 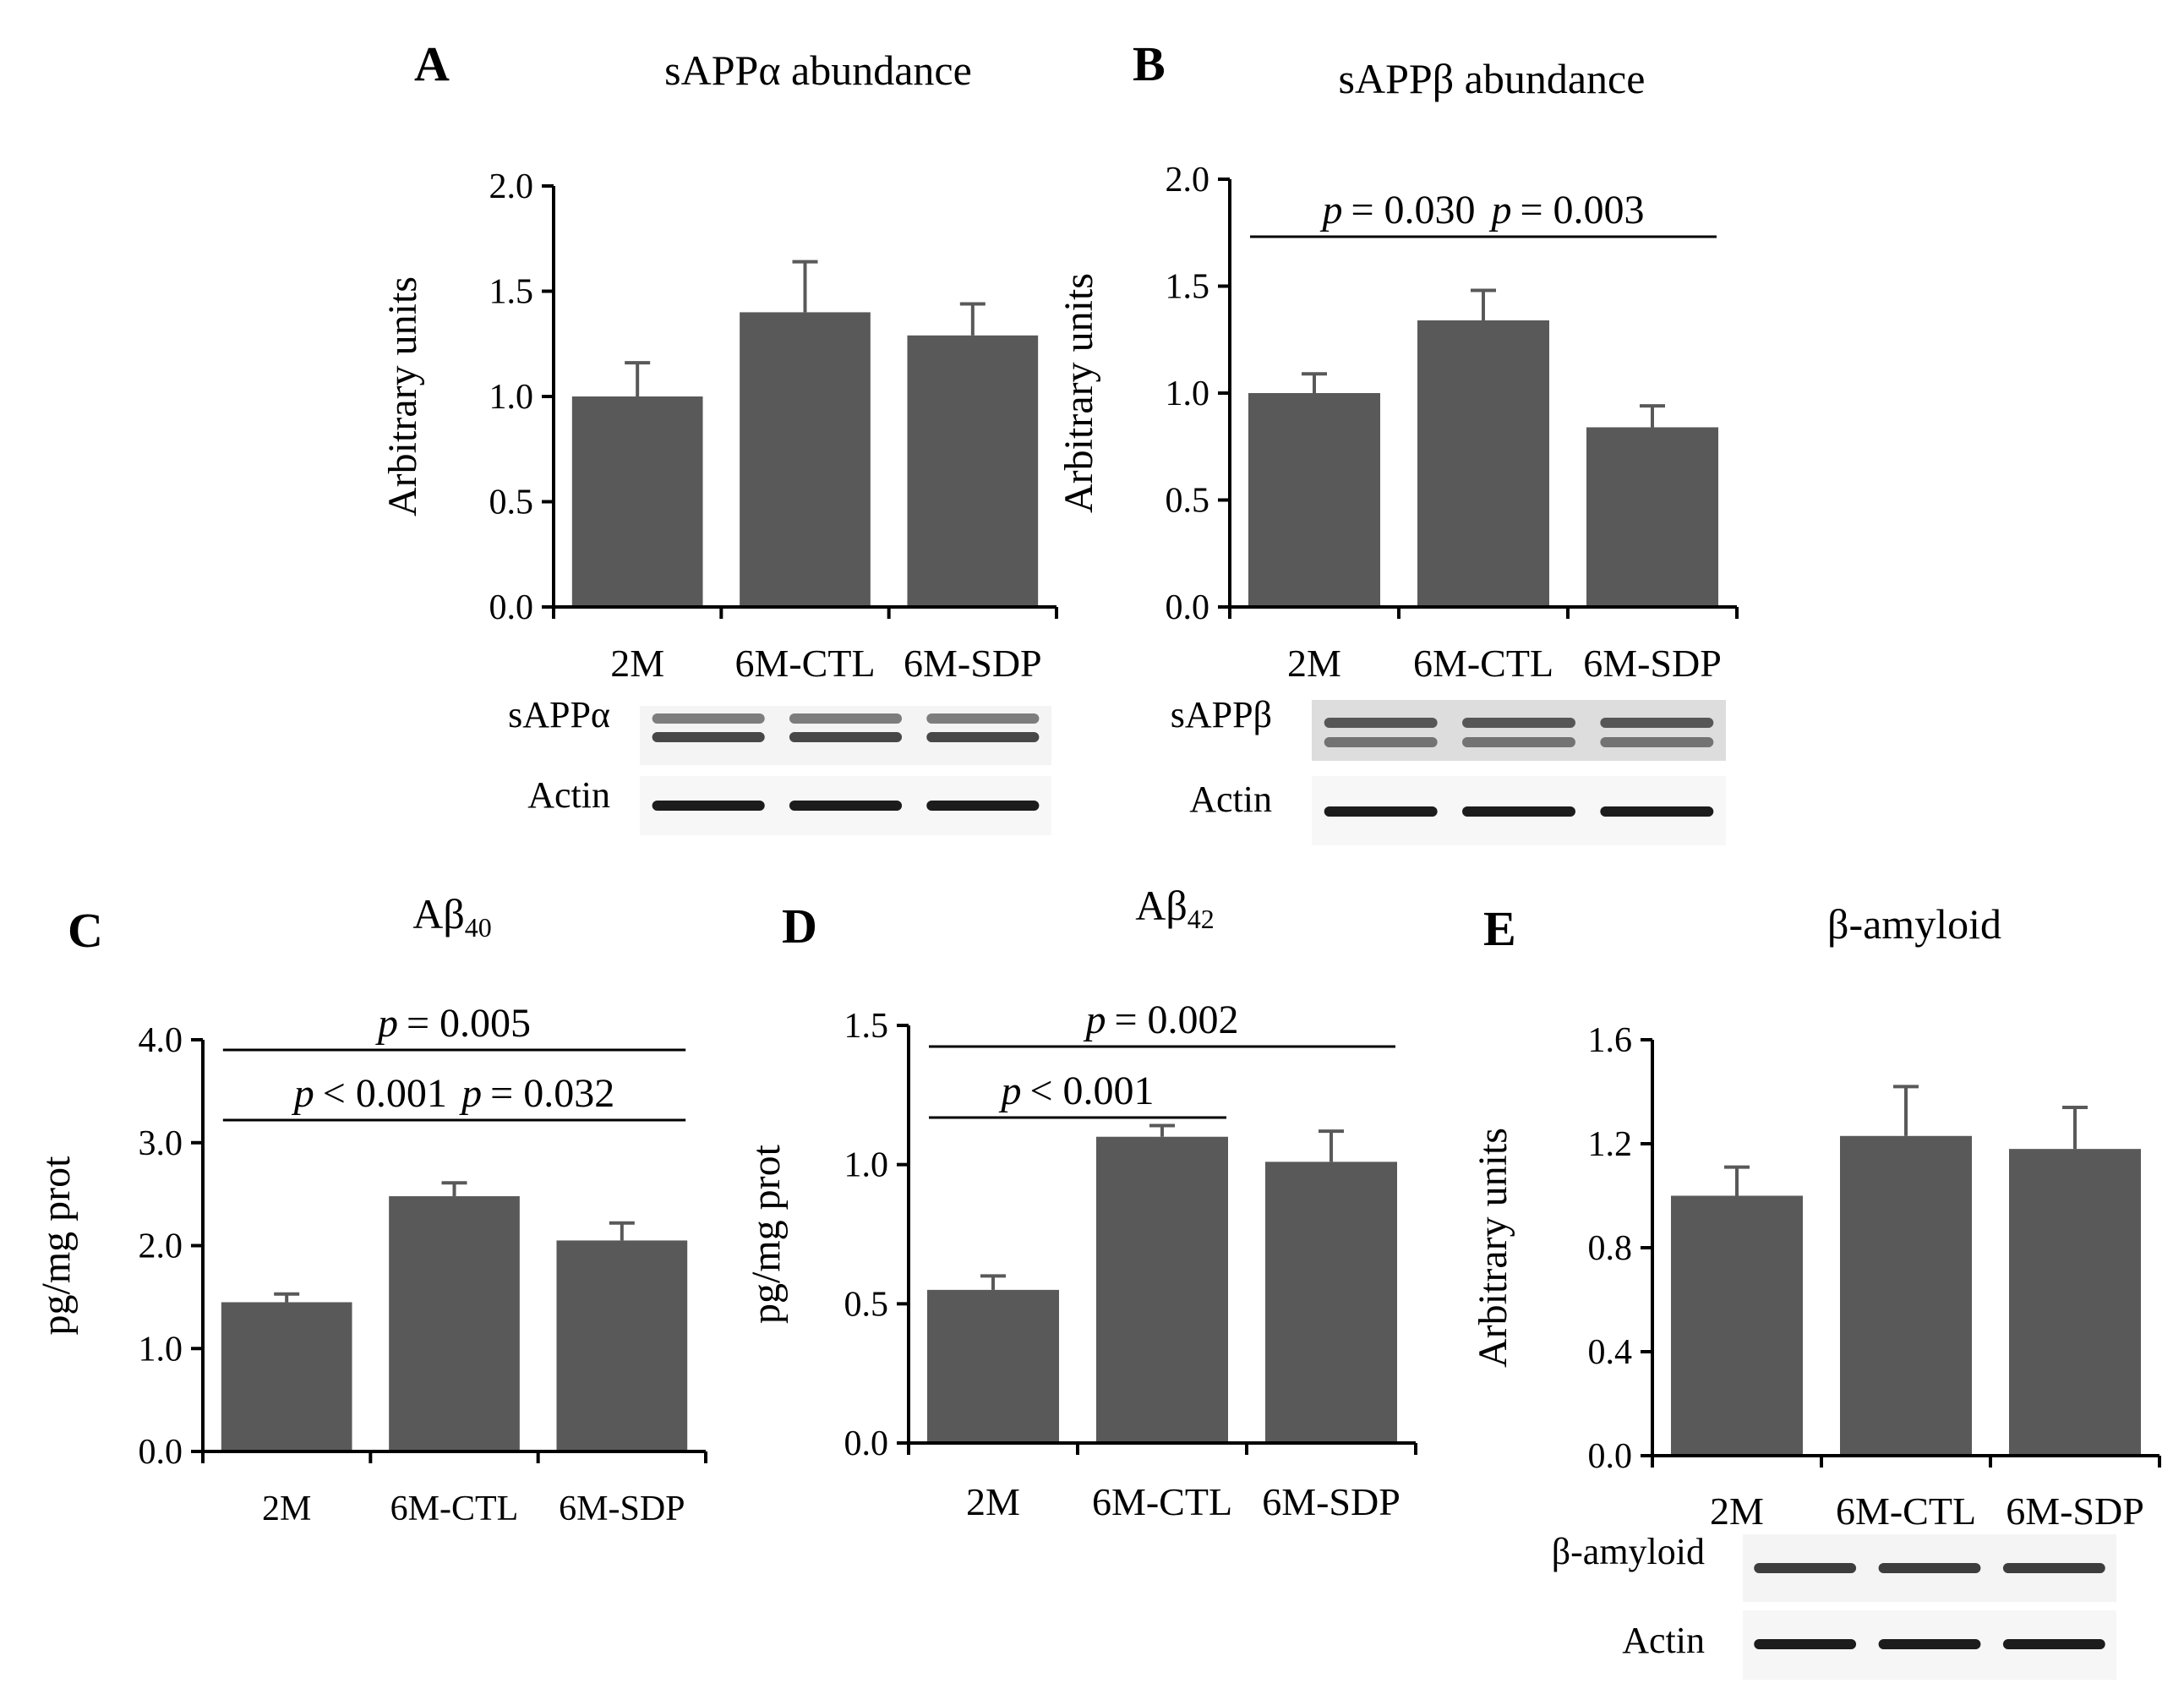 I want to click on chart-title-text: sAPPα abundance, so click(x=818, y=70).